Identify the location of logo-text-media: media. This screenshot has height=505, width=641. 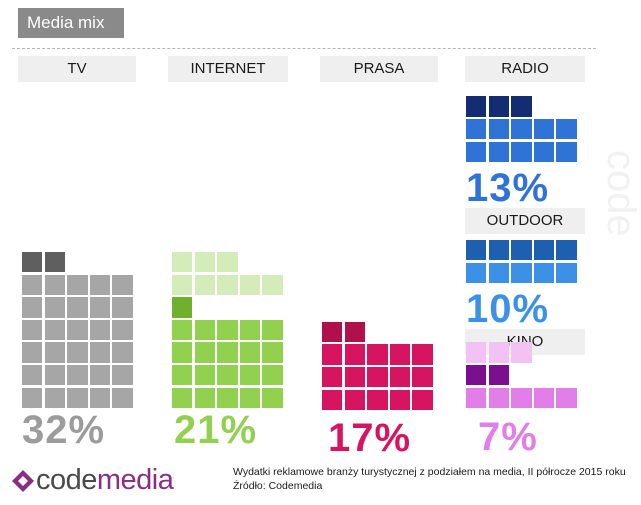
(135, 480).